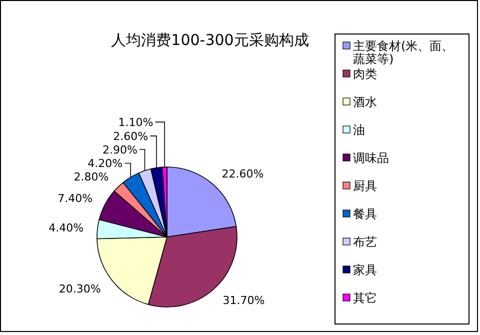 The height and width of the screenshot is (335, 480). I want to click on data-label: 31.70%, so click(243, 300).